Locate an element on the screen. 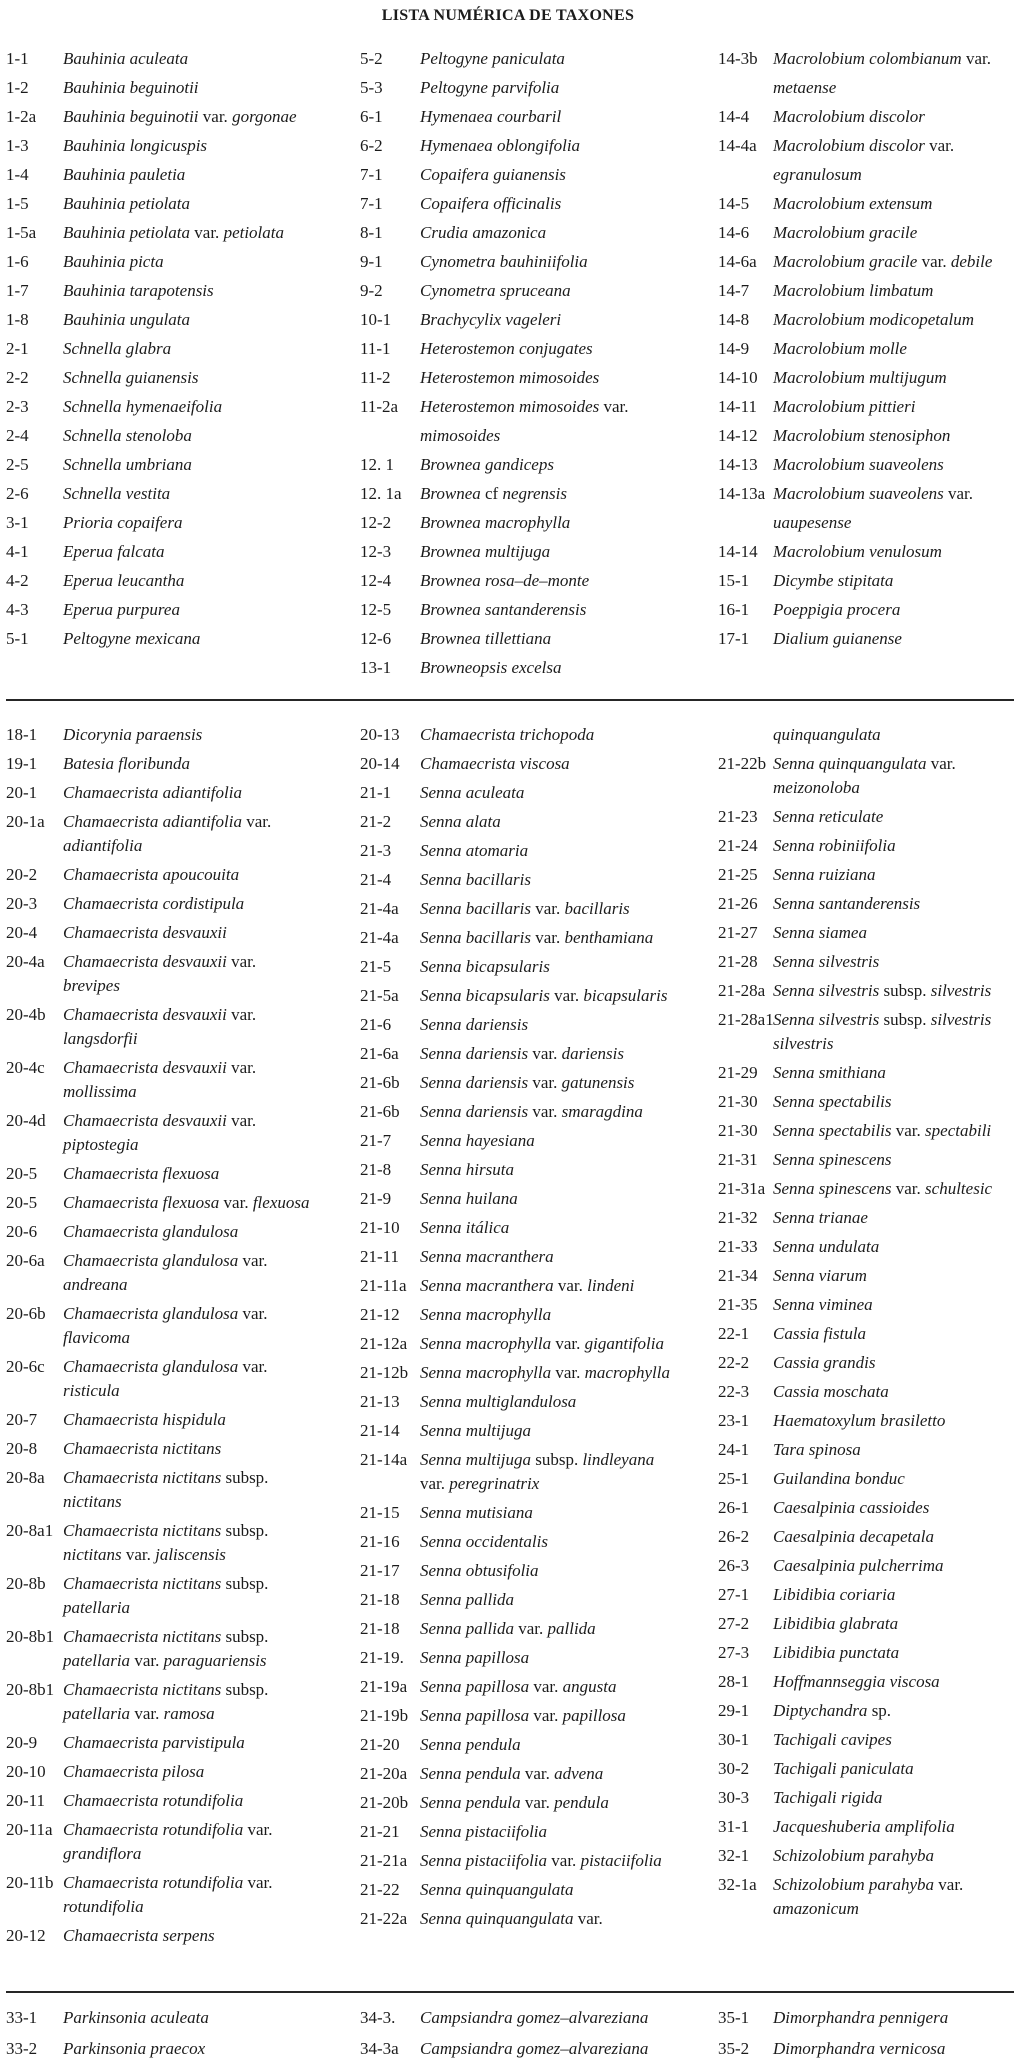 The height and width of the screenshot is (2066, 1016). taxon-entry: 21-17 Senna obtusifolia is located at coordinates (536, 1571).